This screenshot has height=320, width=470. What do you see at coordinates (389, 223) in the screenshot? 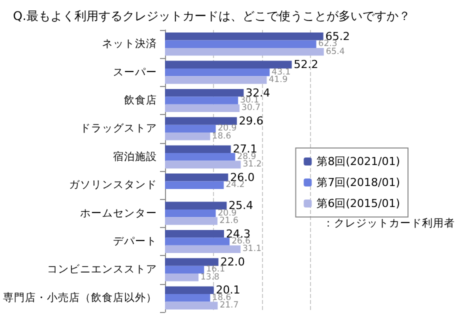
I see `annotation: ：クレジットカード利用者` at bounding box center [389, 223].